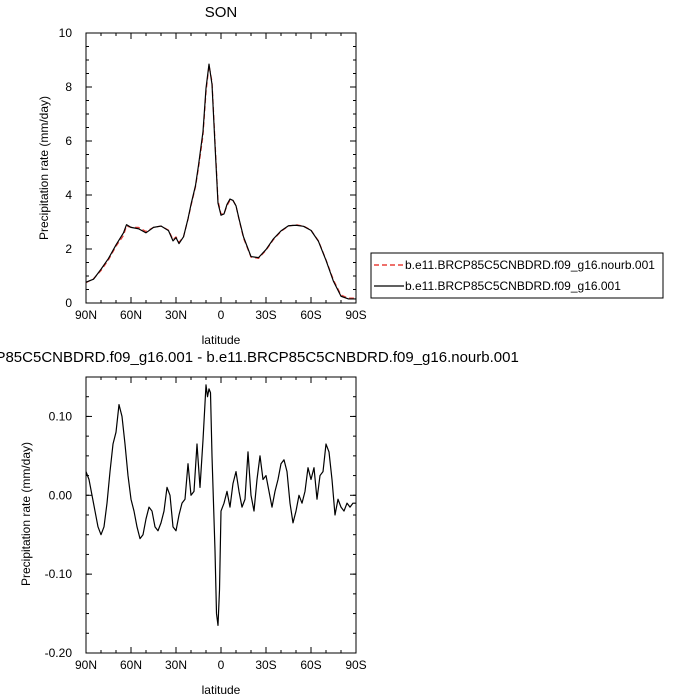  What do you see at coordinates (68, 87) in the screenshot?
I see `top-panel-y-tick-label-4: 8` at bounding box center [68, 87].